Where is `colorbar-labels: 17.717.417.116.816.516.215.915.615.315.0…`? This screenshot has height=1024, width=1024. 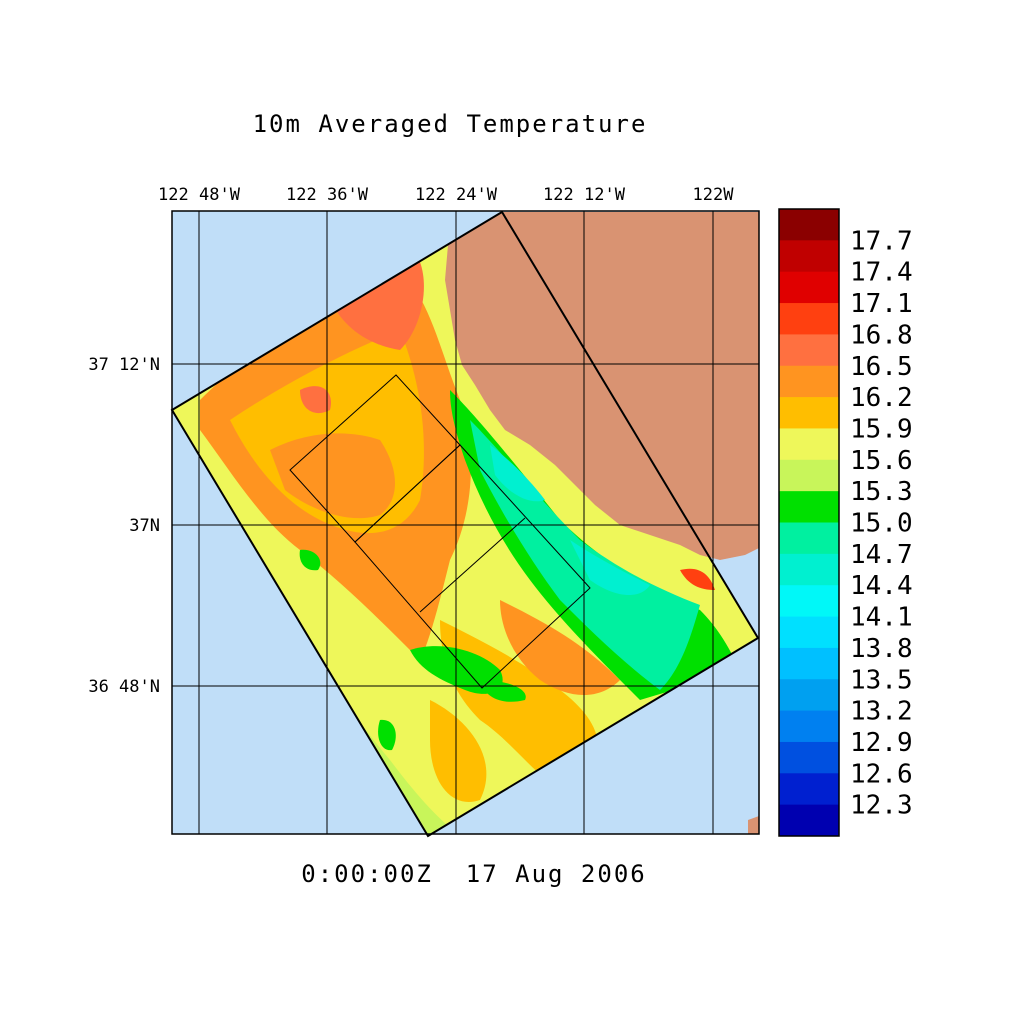 colorbar-labels: 17.717.417.116.816.516.215.915.615.315.0… is located at coordinates (881, 523).